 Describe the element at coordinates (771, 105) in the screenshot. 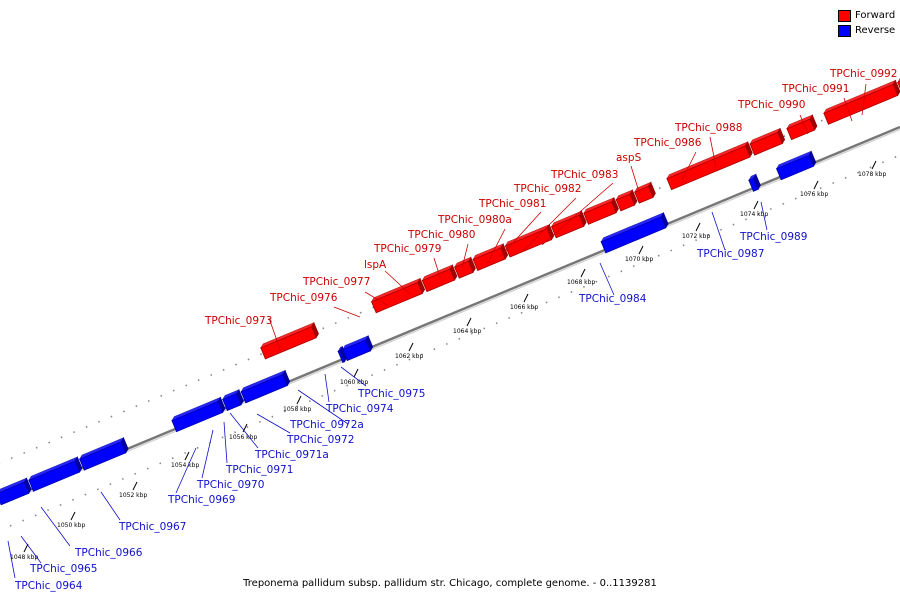

I see `gene-label-tpchic-0990: TPChic_0990` at that location.